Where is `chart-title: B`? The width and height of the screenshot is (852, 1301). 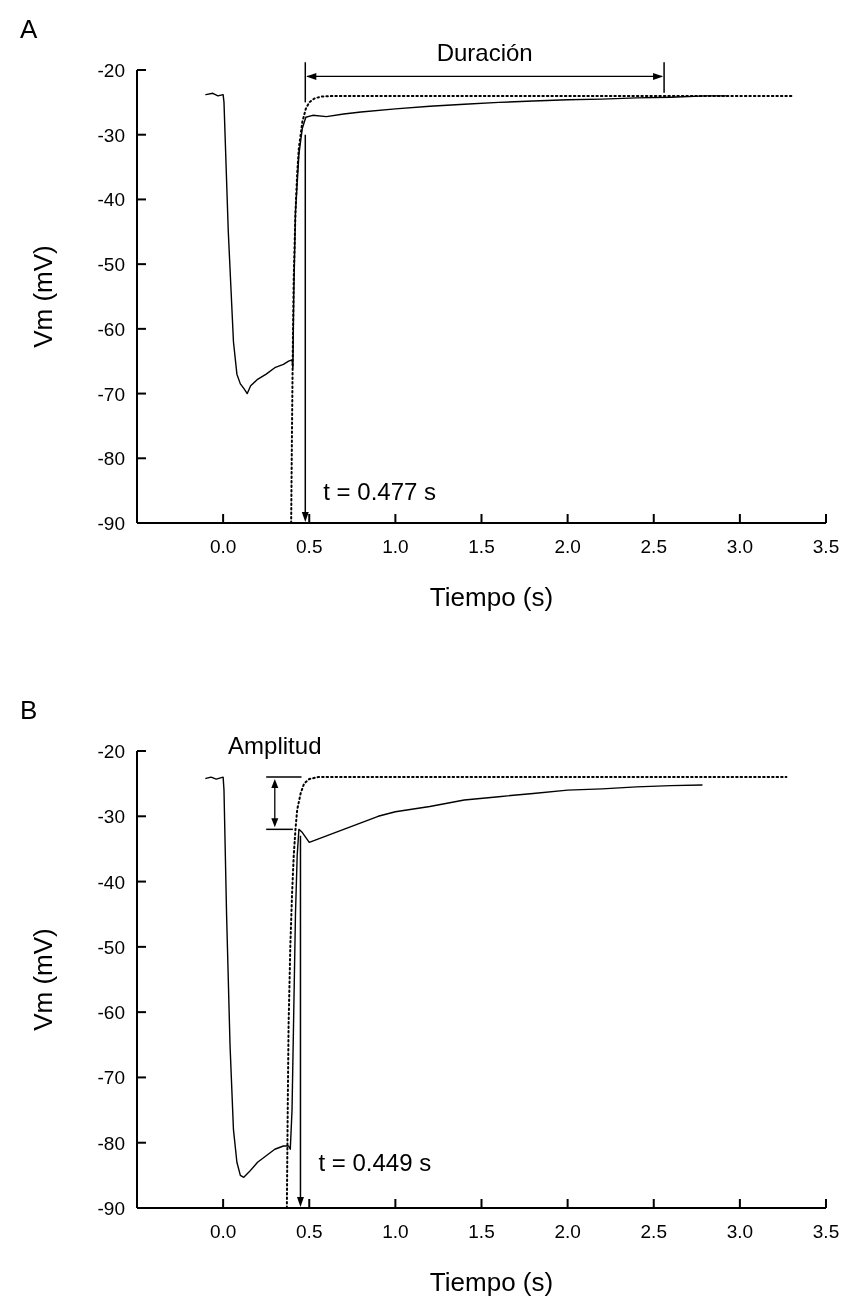
chart-title: B is located at coordinates (29, 710).